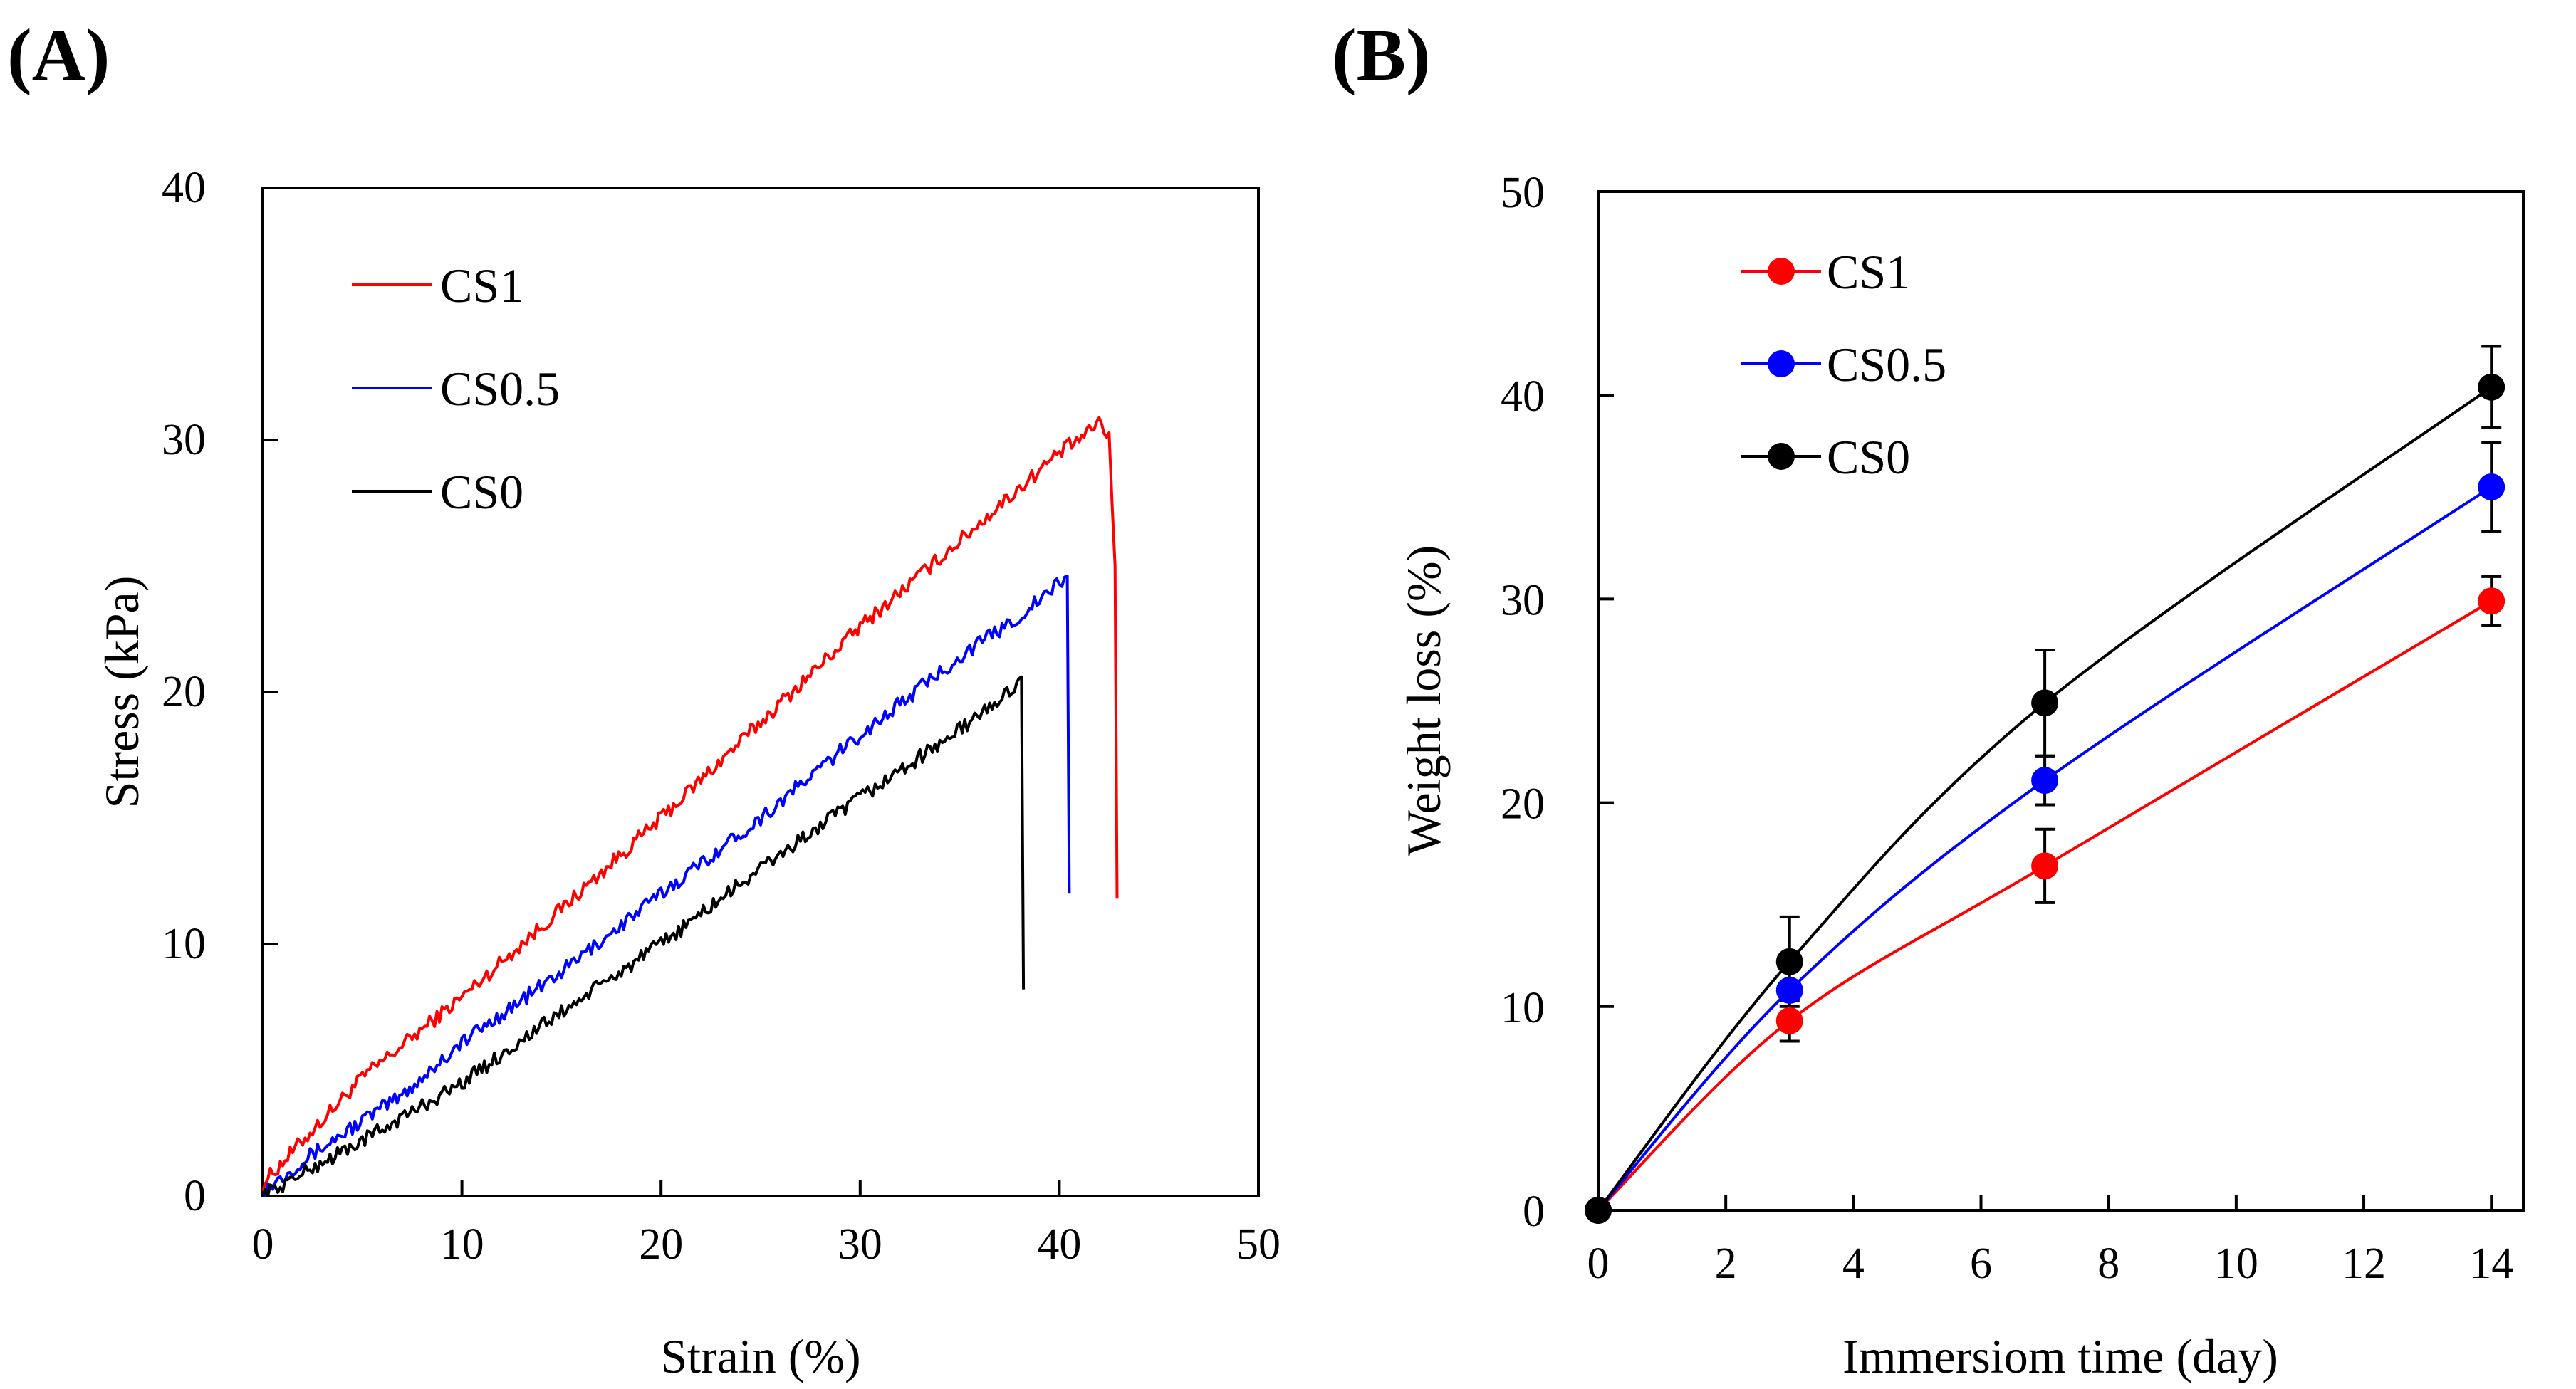  I want to click on panel-label-b: (B), so click(1381, 55).